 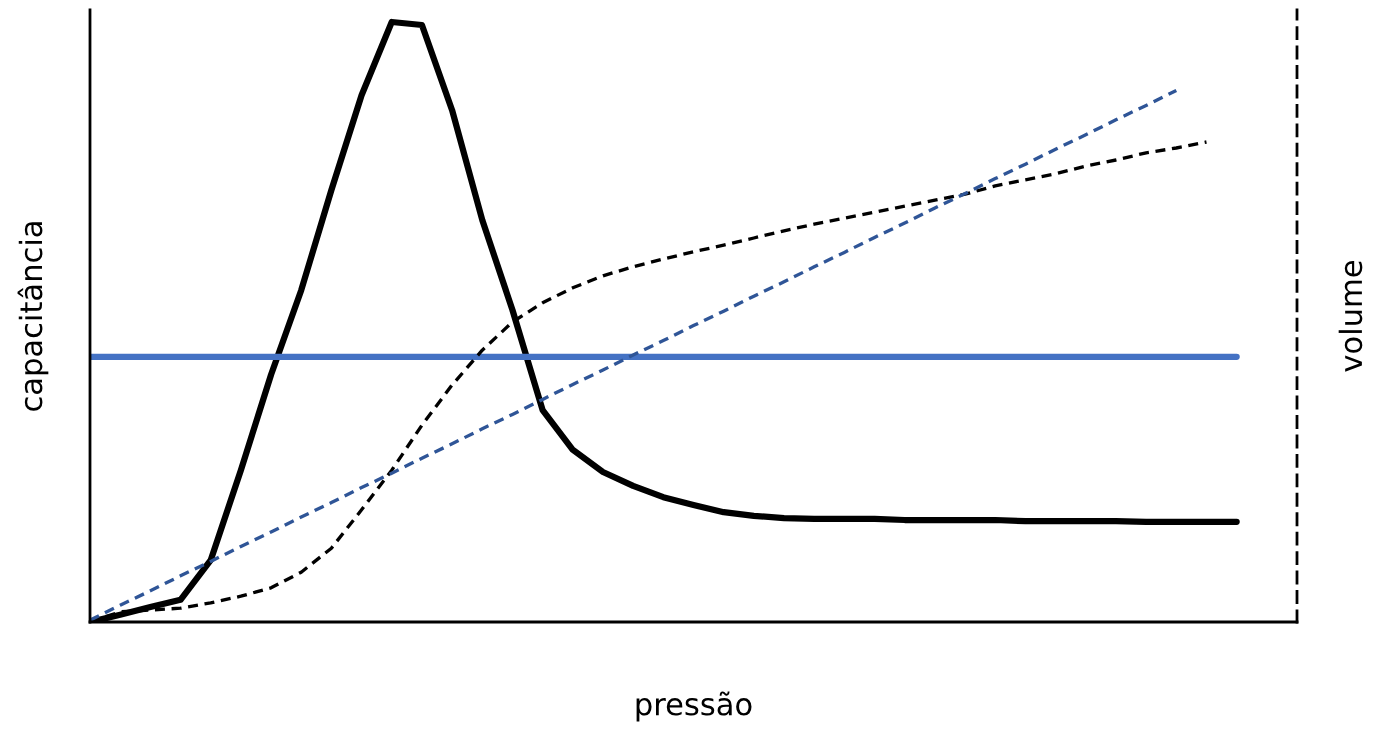 I want to click on x-axis-title: pressão, so click(x=694, y=706).